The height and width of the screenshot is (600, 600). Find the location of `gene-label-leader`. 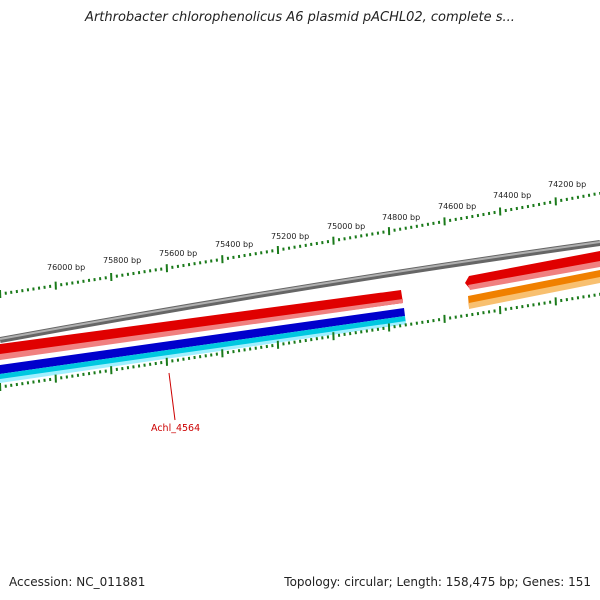

gene-label-leader is located at coordinates (172, 396).